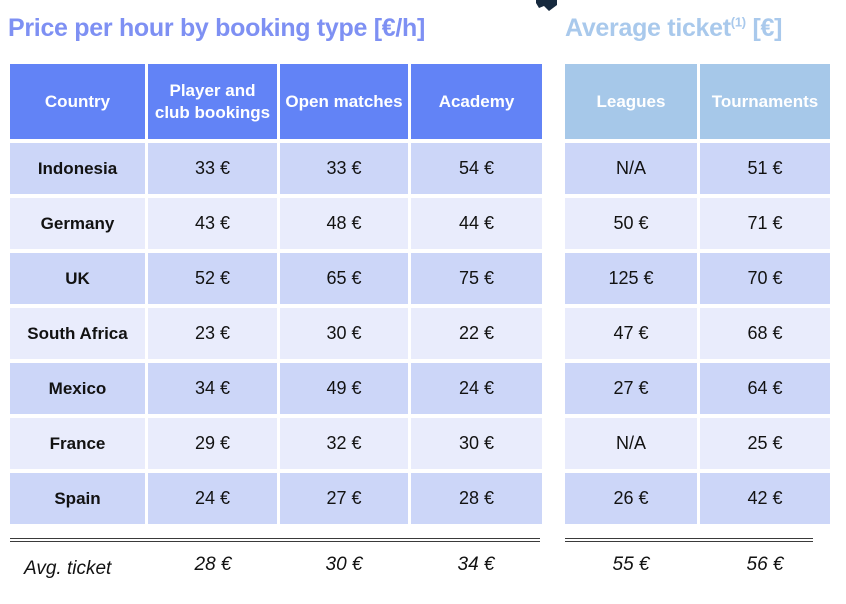 The width and height of the screenshot is (846, 604). What do you see at coordinates (77, 388) in the screenshot?
I see `row-label: Mexico` at bounding box center [77, 388].